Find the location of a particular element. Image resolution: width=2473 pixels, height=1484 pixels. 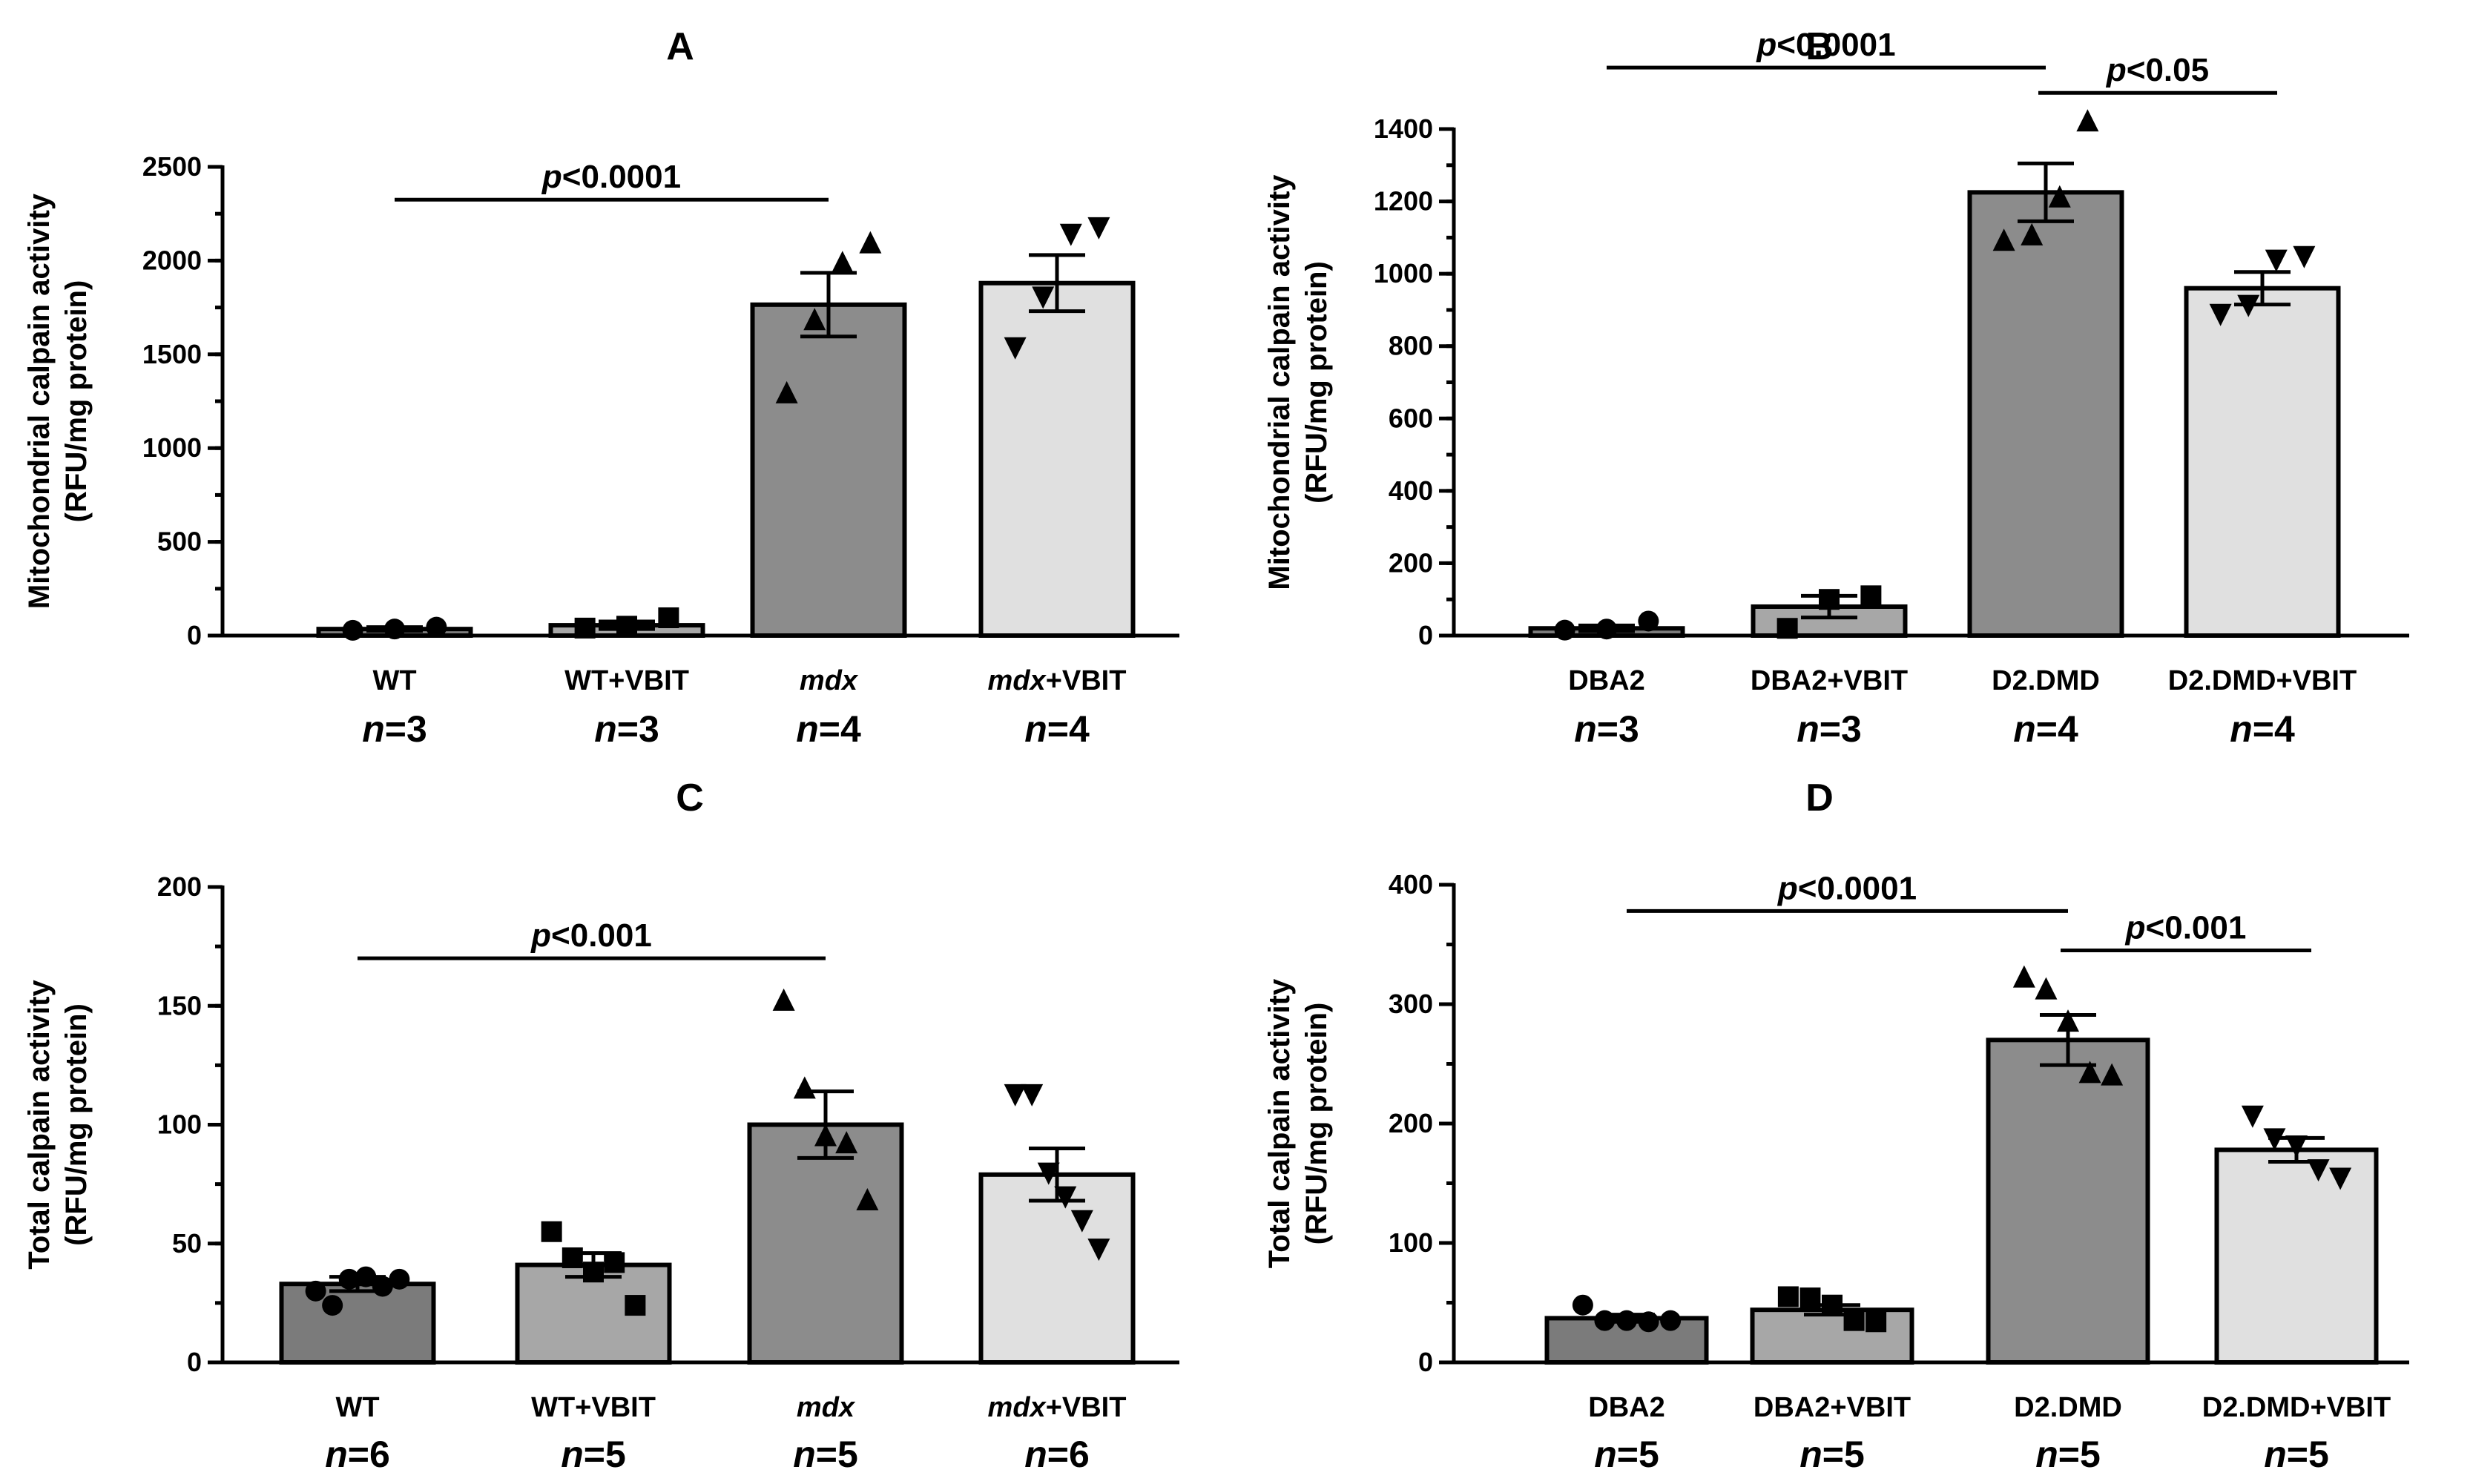

x-category-label: D2.DMD+VBIT is located at coordinates (2297, 1407).